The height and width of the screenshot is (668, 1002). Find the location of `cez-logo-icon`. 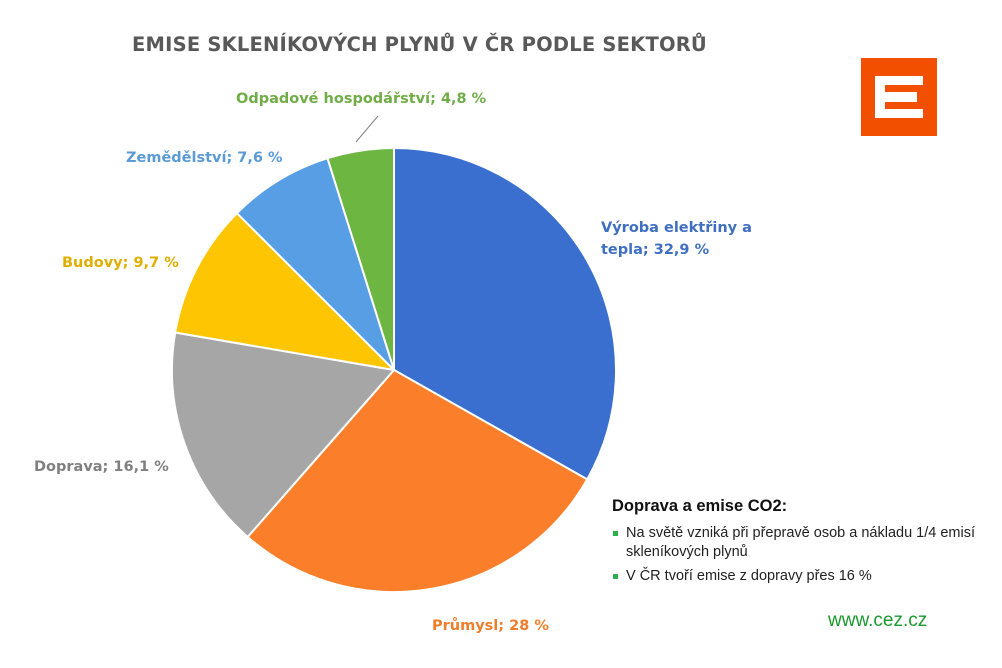

cez-logo-icon is located at coordinates (899, 97).